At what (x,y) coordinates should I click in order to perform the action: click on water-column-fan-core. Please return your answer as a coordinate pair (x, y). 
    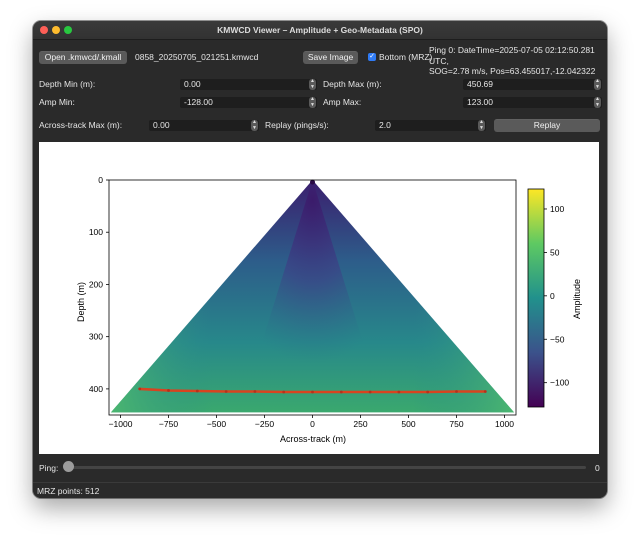
    Looking at the image, I should click on (312, 282).